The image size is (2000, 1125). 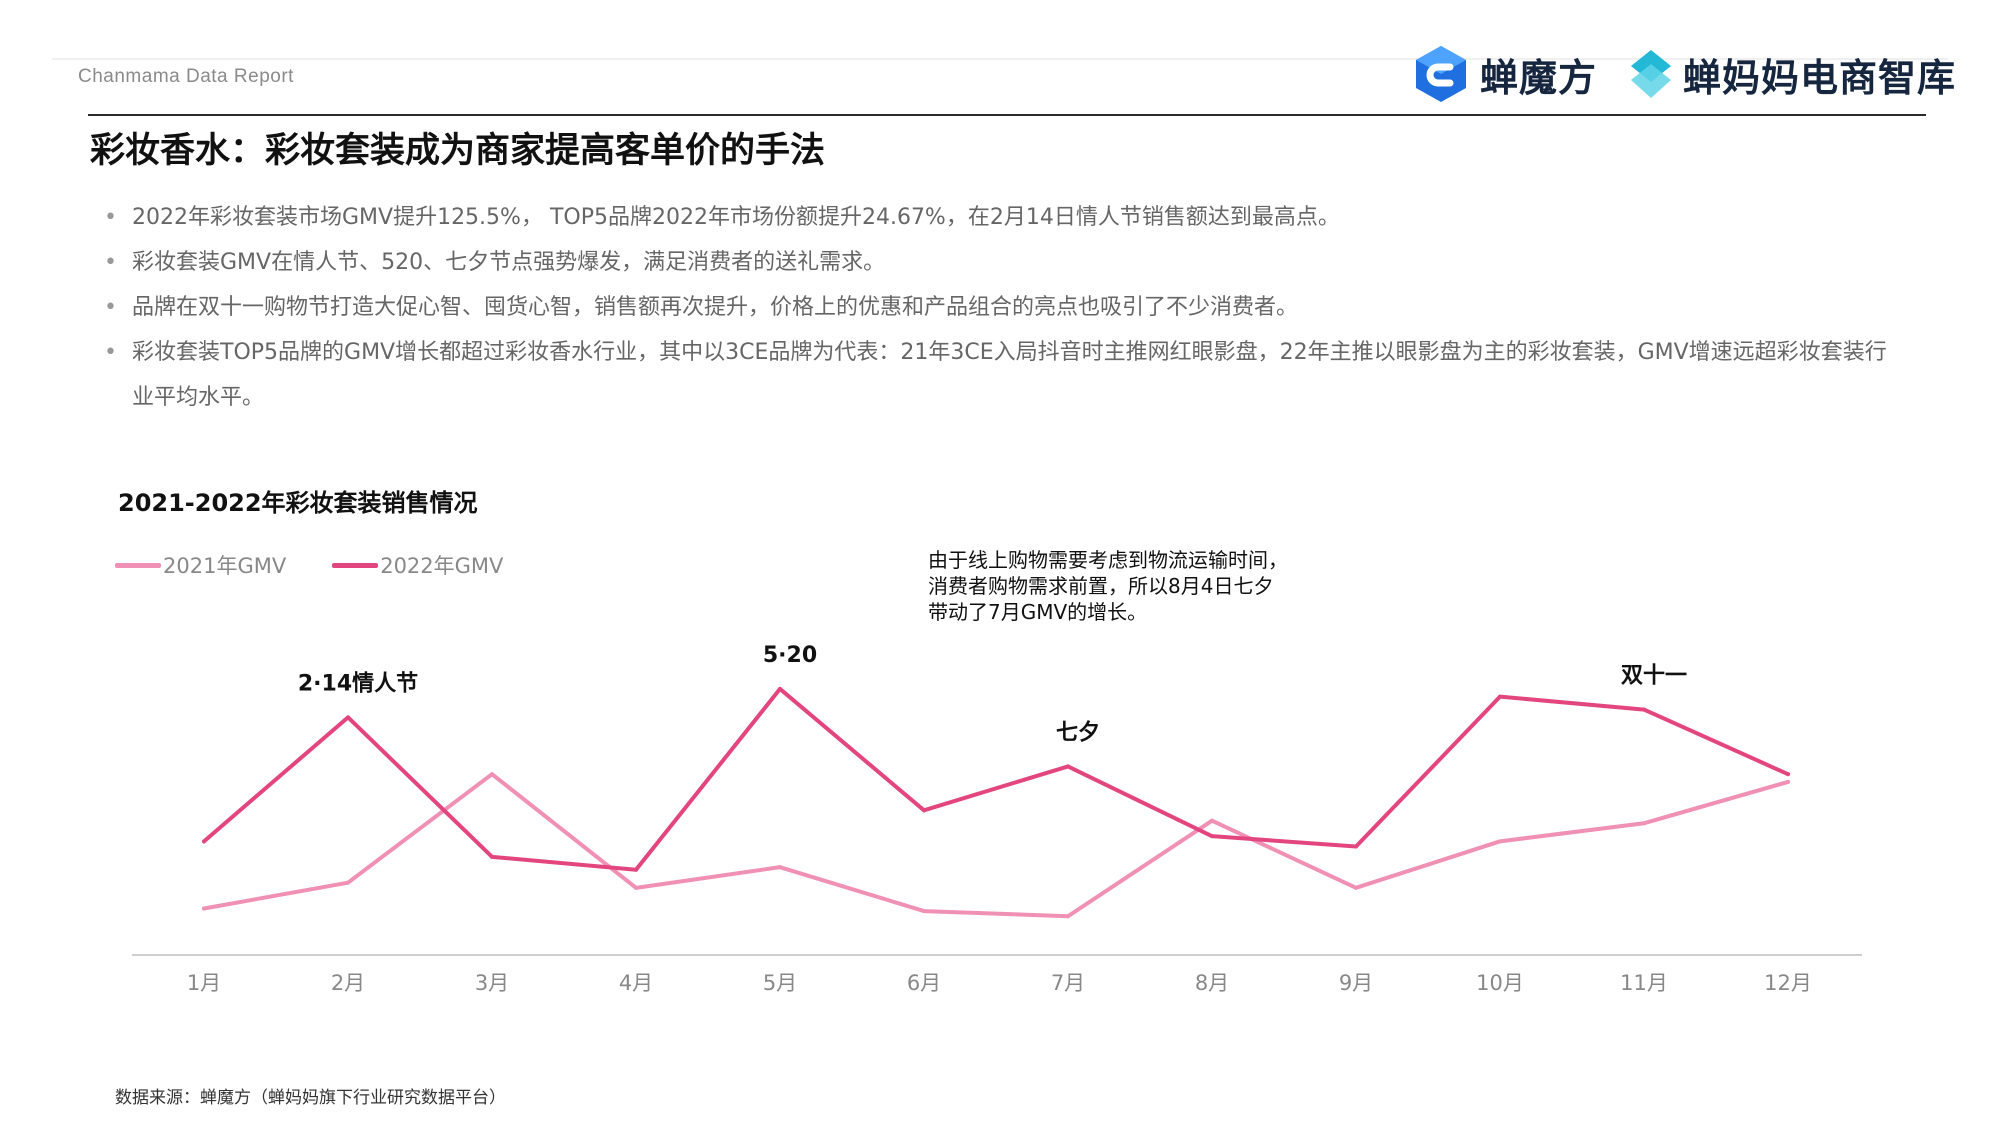 I want to click on header-divider, so click(x=1007, y=115).